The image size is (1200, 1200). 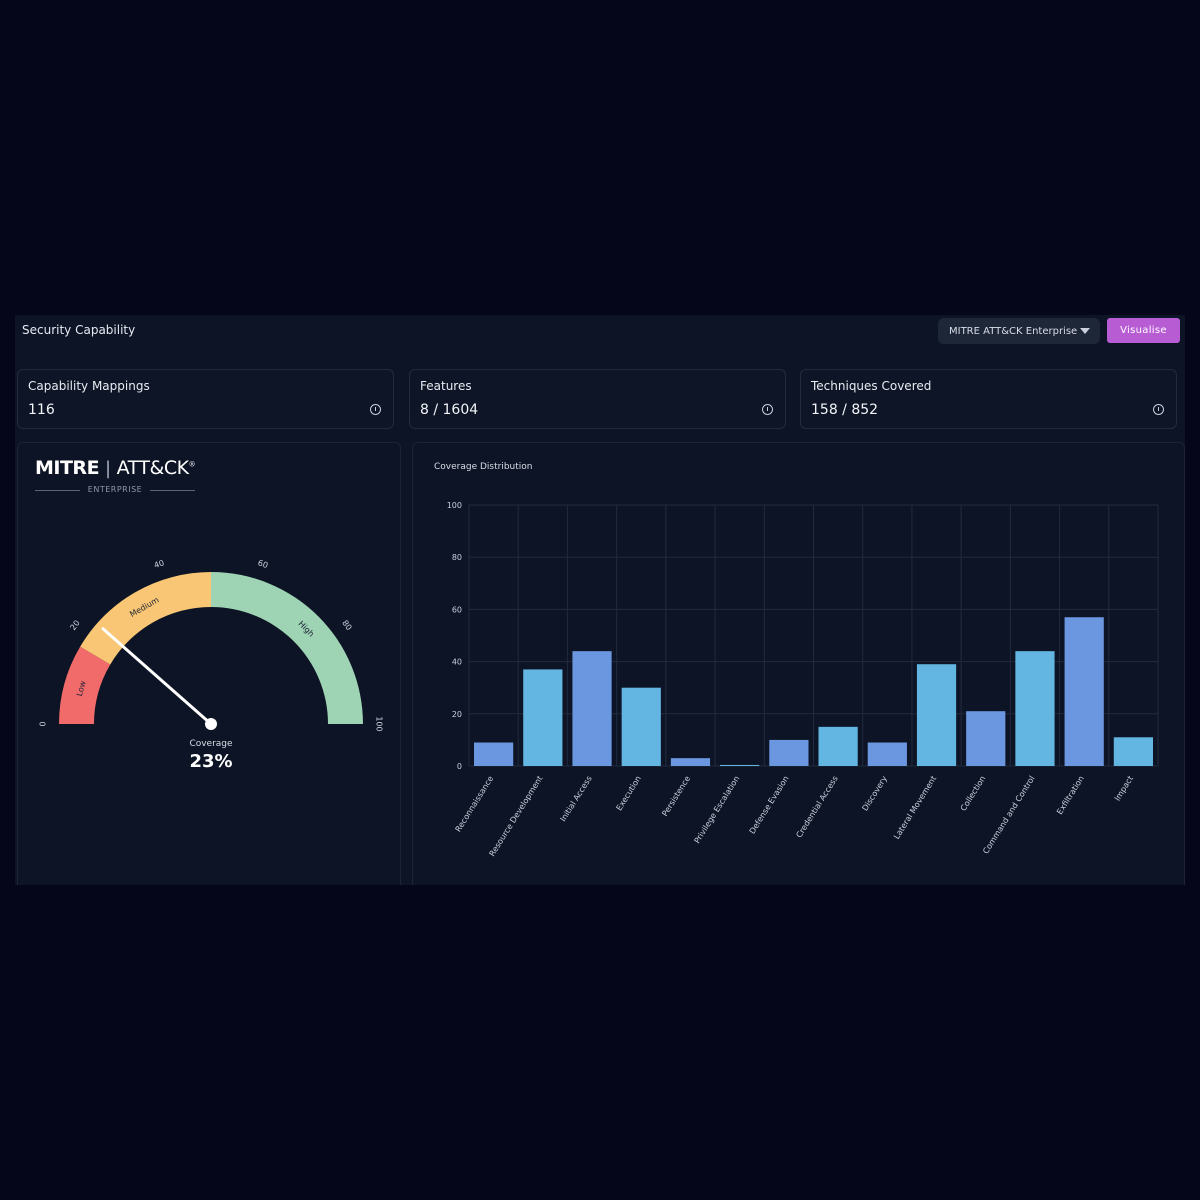 I want to click on logo-subtitle: ENTERPRISE, so click(x=115, y=491).